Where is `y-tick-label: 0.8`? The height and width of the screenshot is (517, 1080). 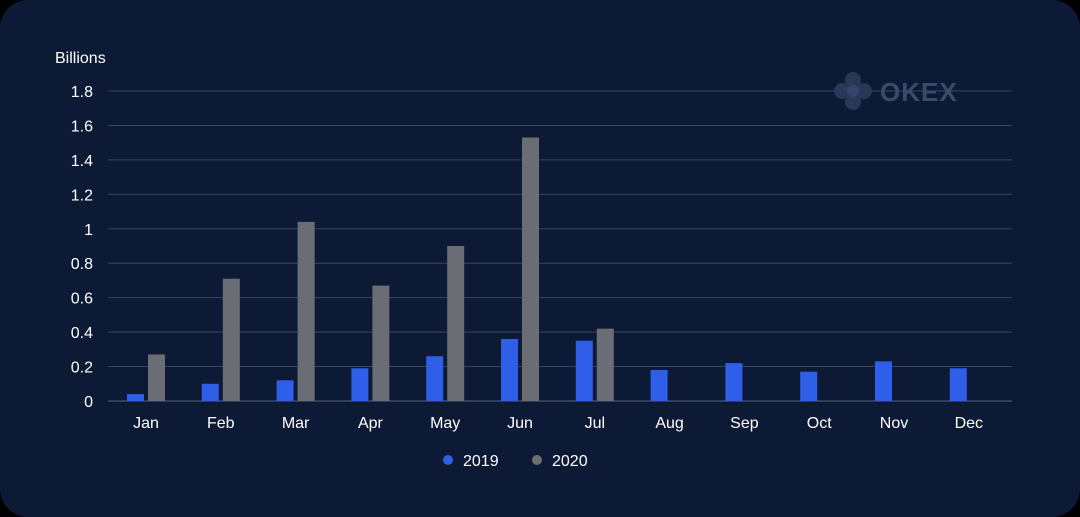
y-tick-label: 0.8 is located at coordinates (82, 264).